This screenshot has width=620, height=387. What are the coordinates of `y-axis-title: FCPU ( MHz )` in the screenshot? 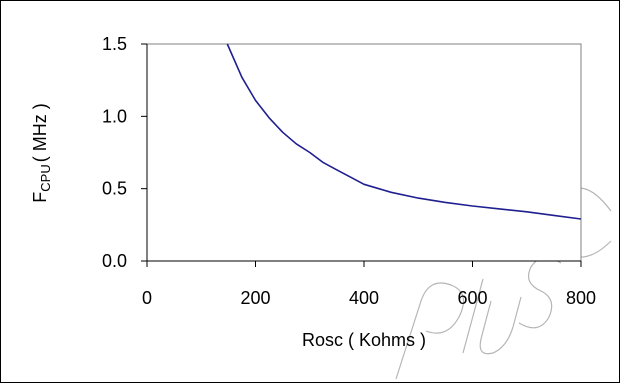 It's located at (41, 152).